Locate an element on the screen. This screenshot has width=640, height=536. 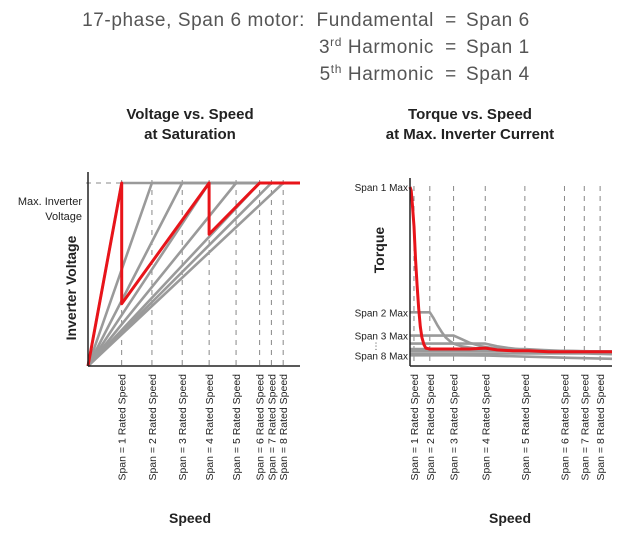
torque-y-axis-label: Torque is located at coordinates (379, 250).